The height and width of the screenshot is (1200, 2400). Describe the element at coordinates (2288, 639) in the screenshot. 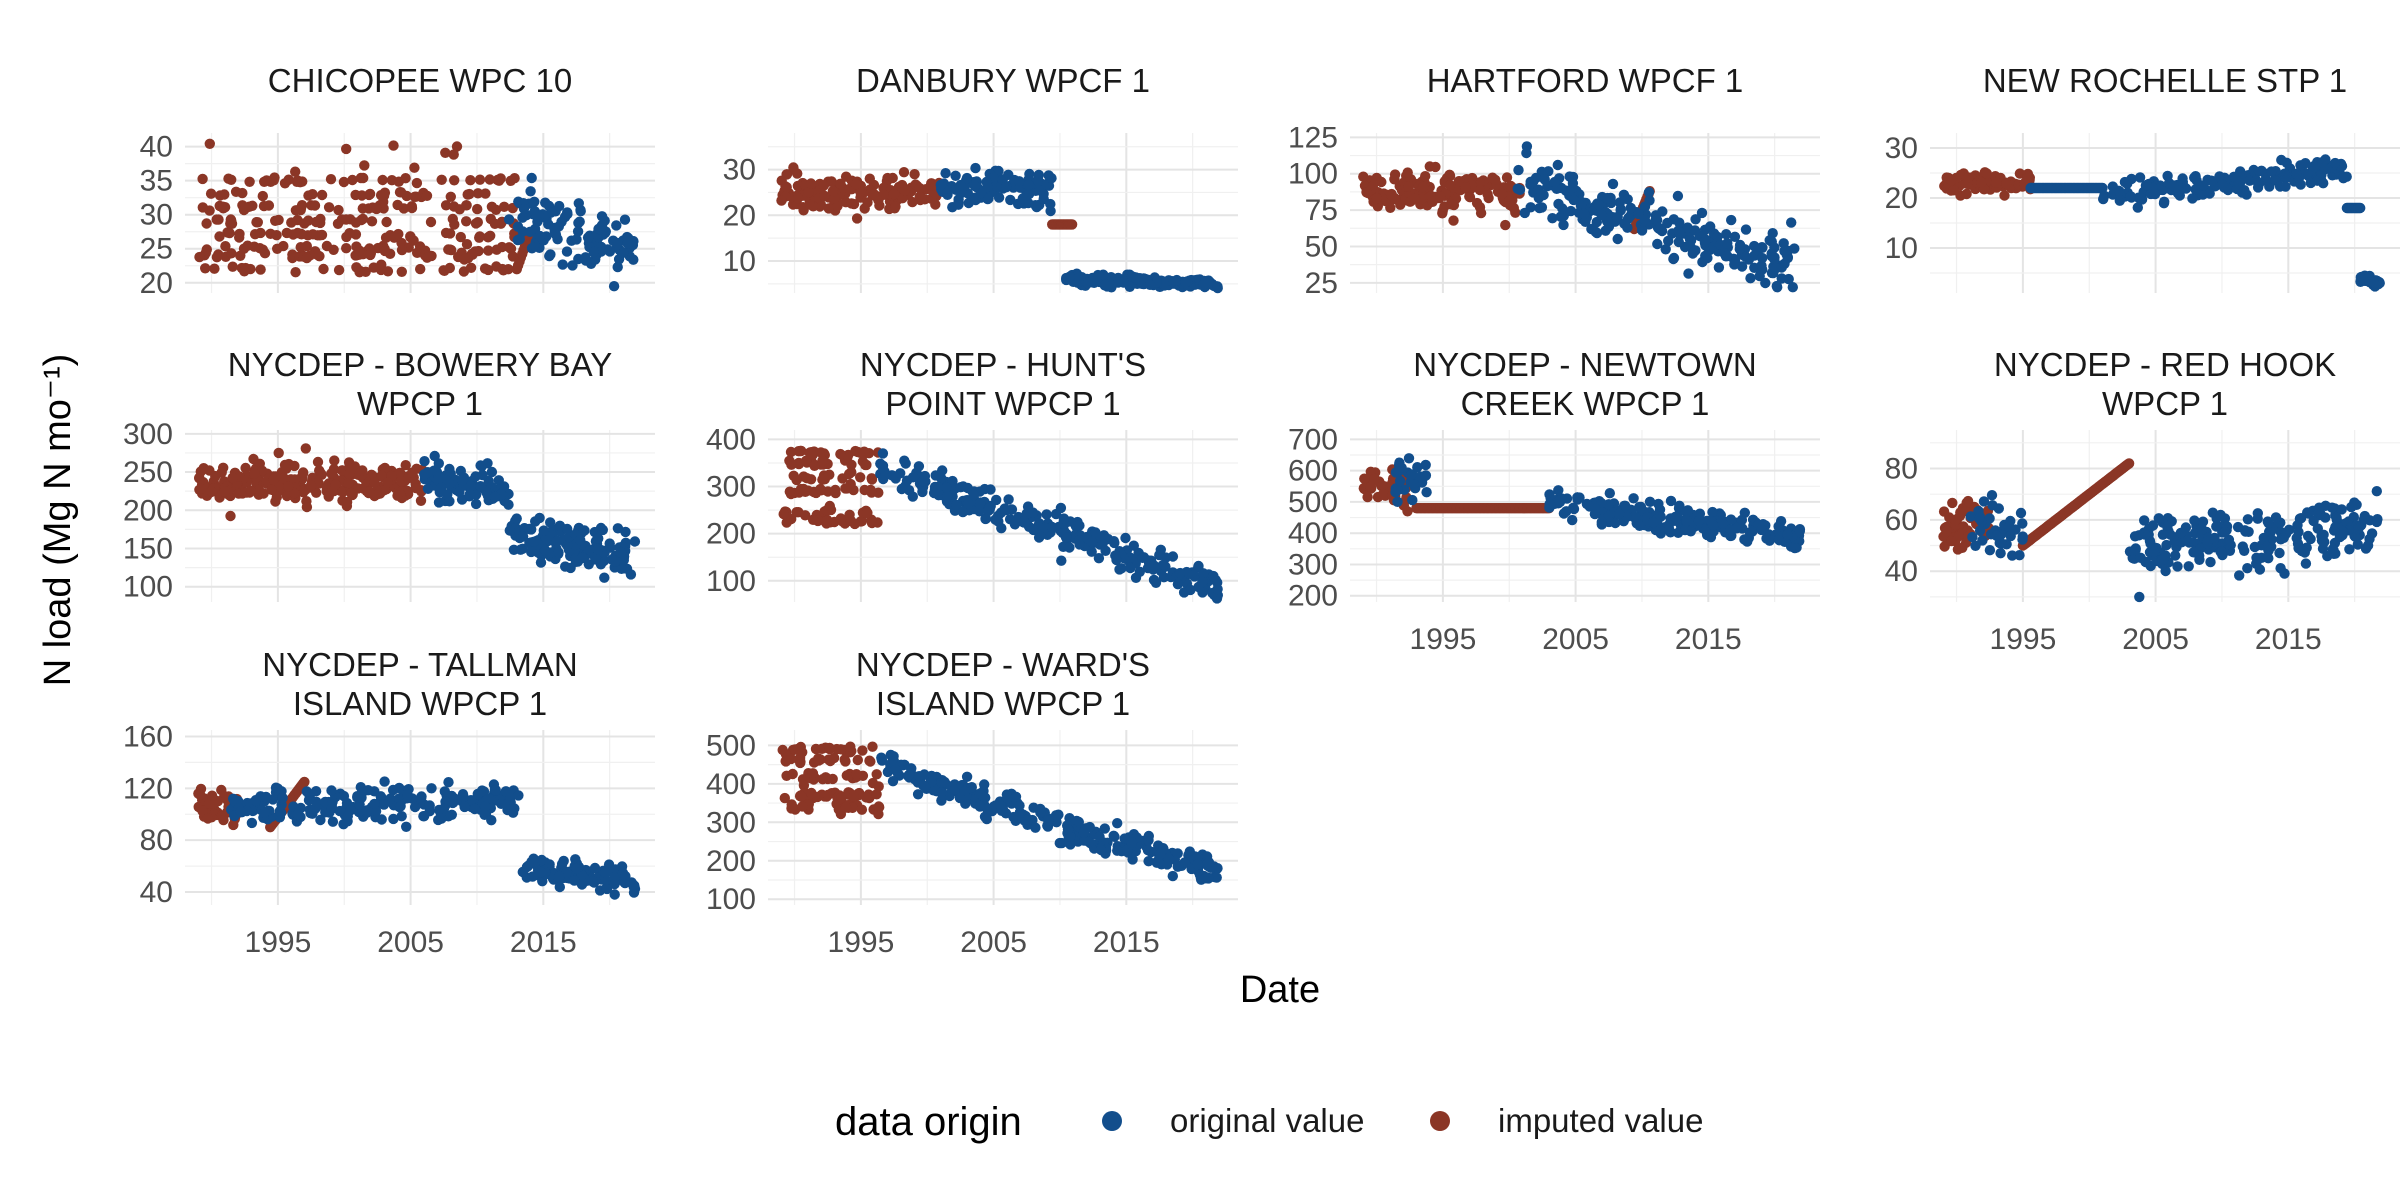

I see `x-tick-label: 2015` at that location.